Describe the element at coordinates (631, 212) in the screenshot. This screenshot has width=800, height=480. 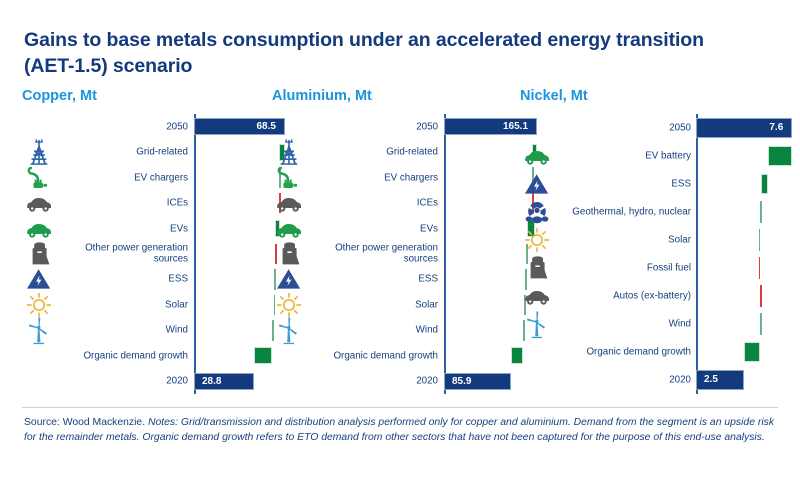
I see `row-label: Geothermal, hydro, nuclear` at that location.